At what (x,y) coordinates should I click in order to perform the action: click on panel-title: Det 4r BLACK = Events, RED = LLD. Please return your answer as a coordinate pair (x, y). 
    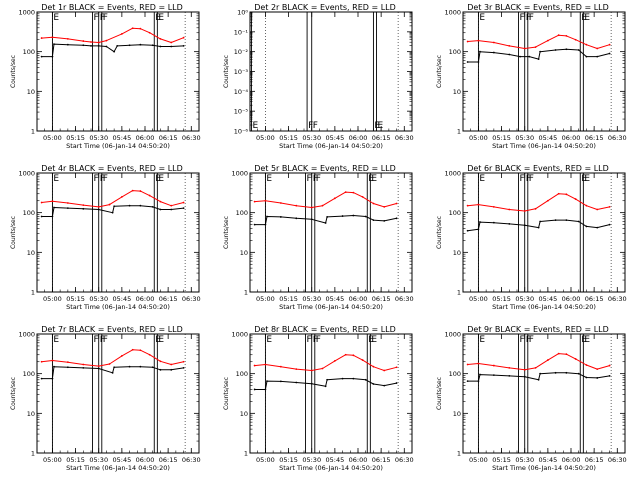
    Looking at the image, I should click on (112, 168).